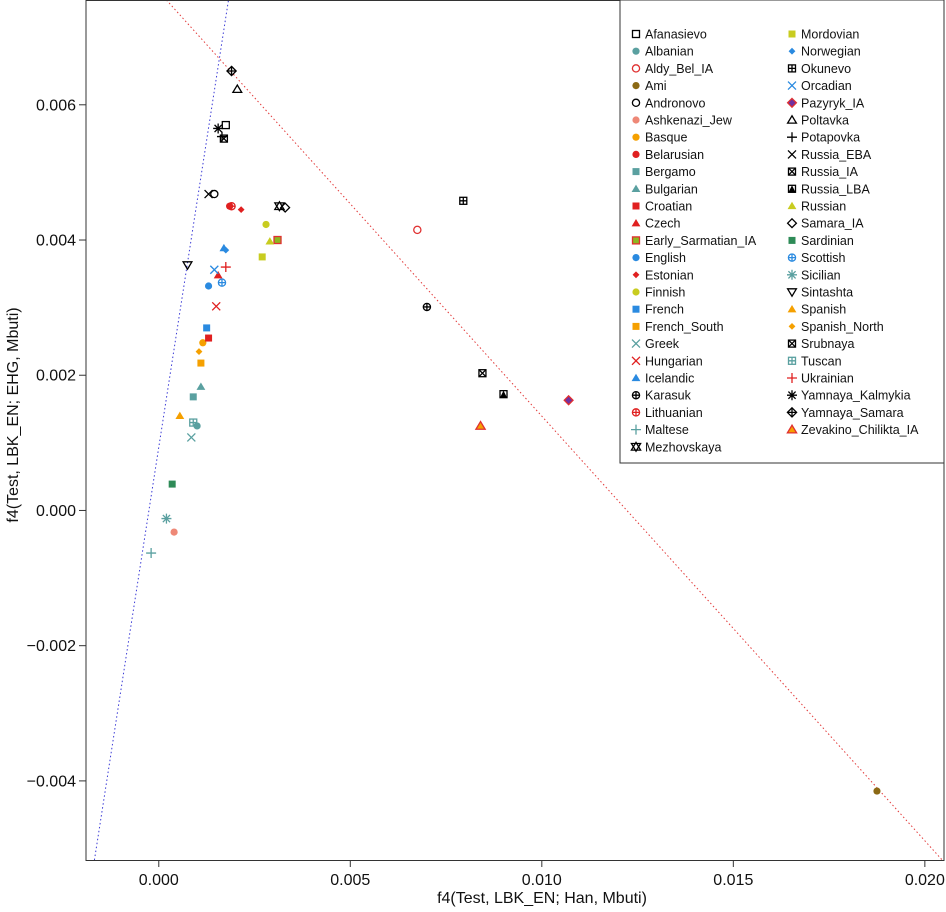  What do you see at coordinates (218, 274) in the screenshot?
I see `point-czech` at bounding box center [218, 274].